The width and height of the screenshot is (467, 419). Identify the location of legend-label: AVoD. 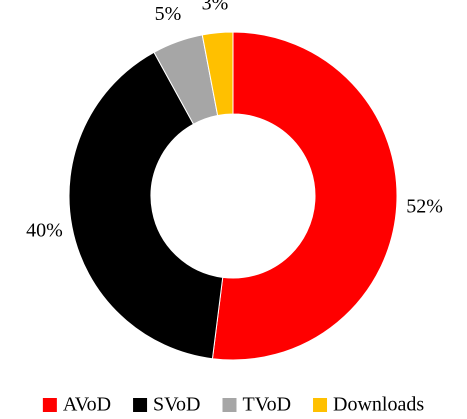
(87, 405).